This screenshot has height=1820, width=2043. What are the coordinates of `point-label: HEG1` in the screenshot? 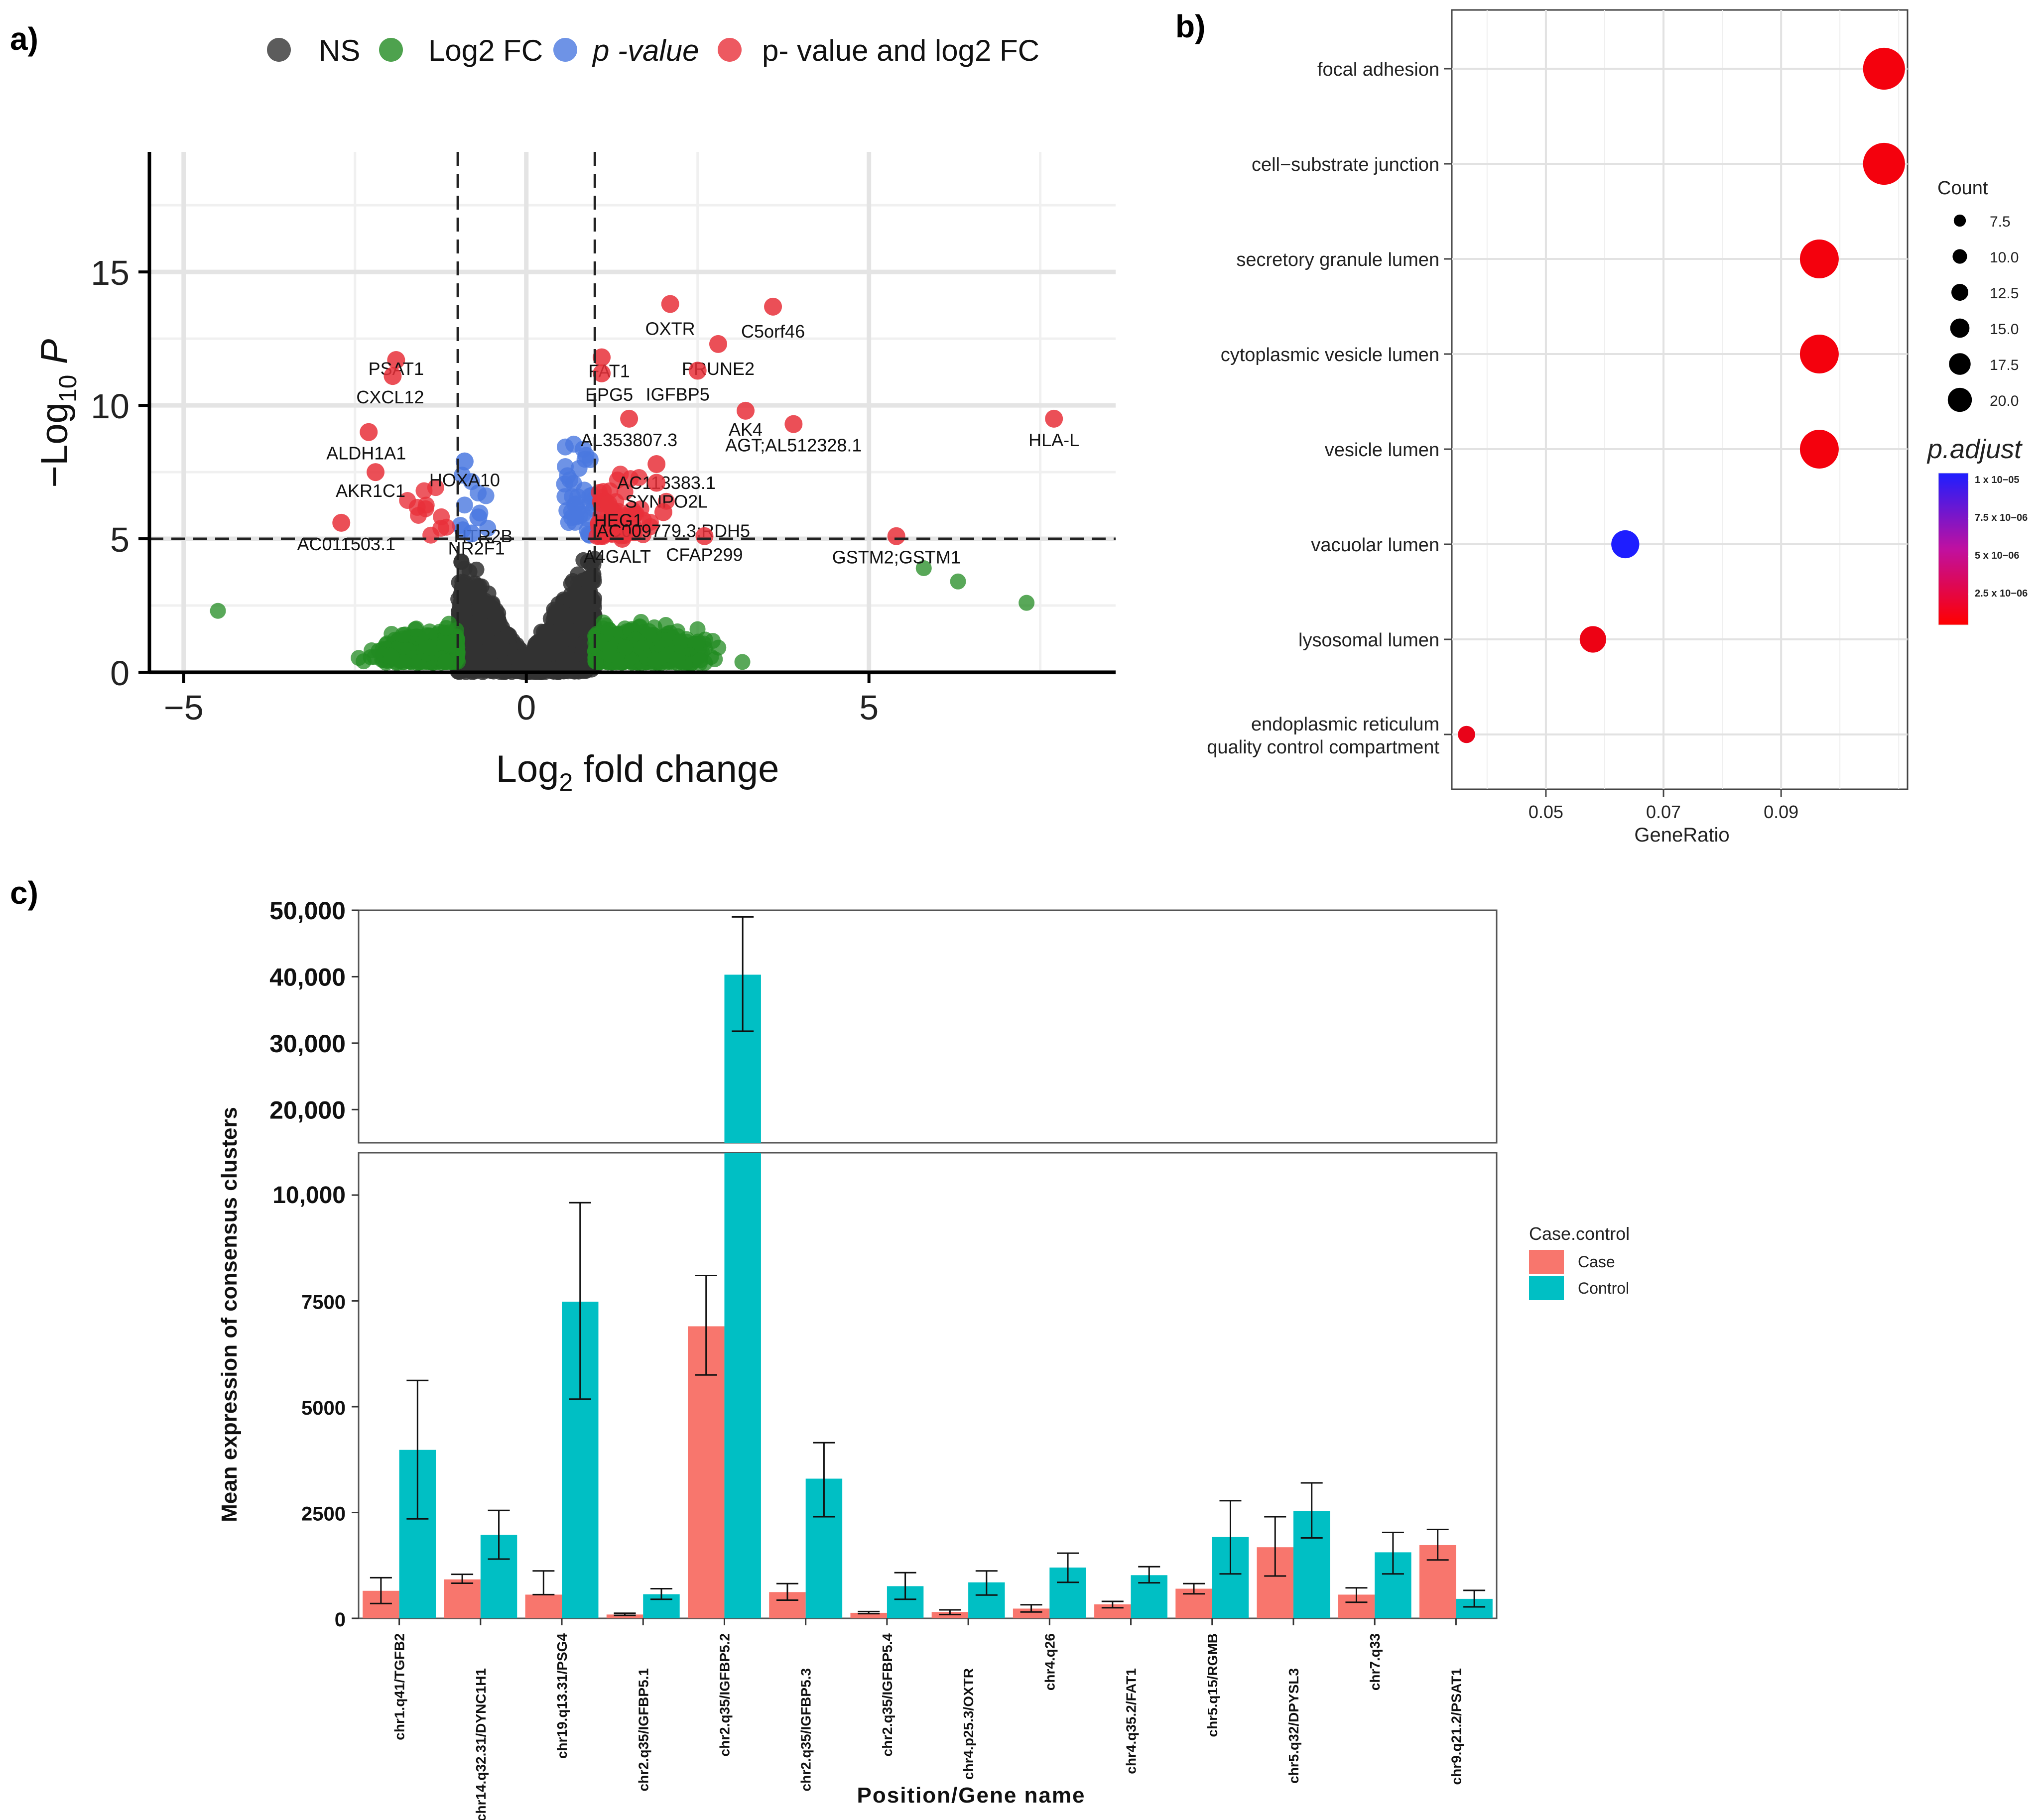 It's located at (618, 520).